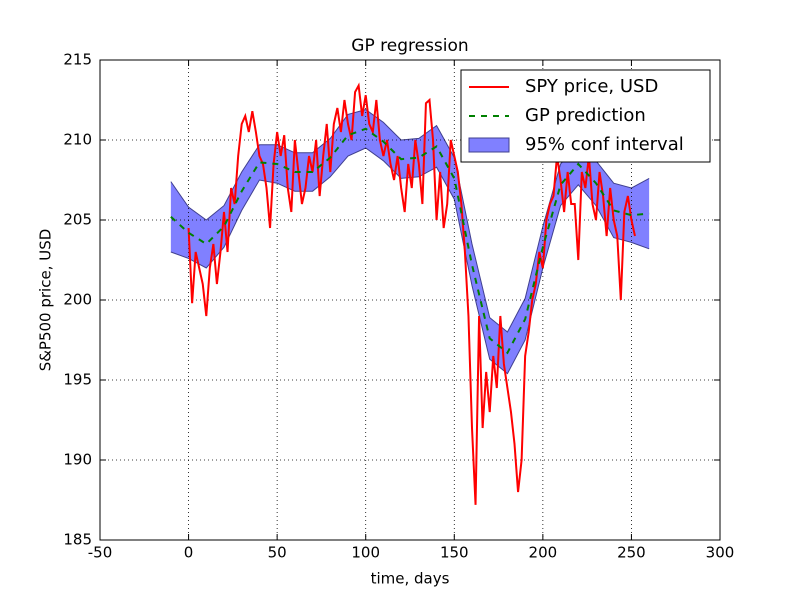  I want to click on x-tick-label: 250, so click(631, 553).